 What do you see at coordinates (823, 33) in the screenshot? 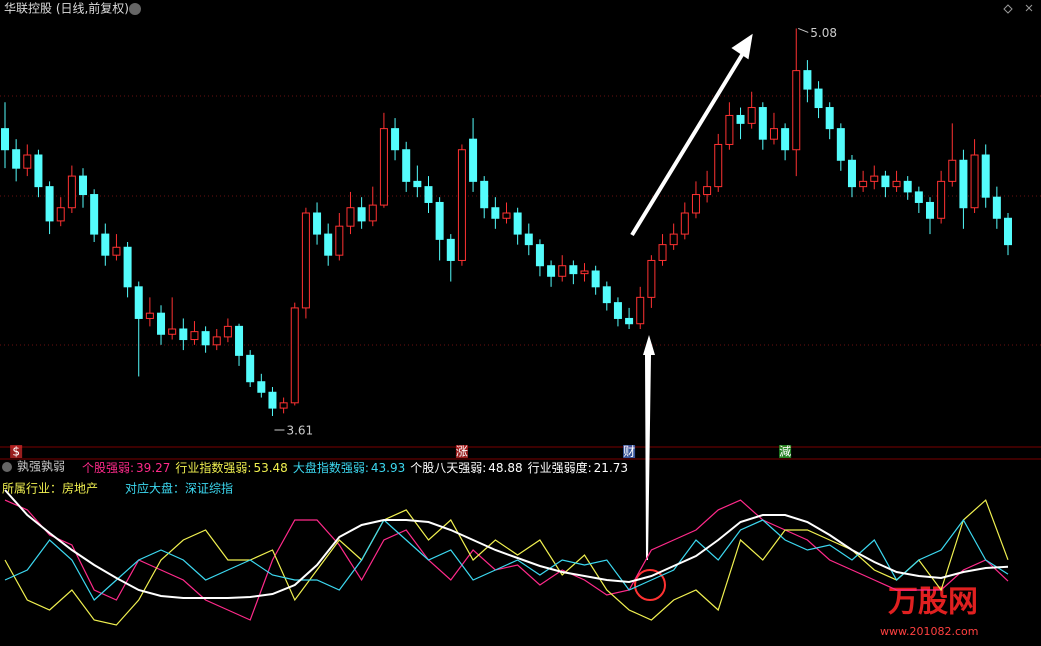
I see `max-label: 5.08` at bounding box center [823, 33].